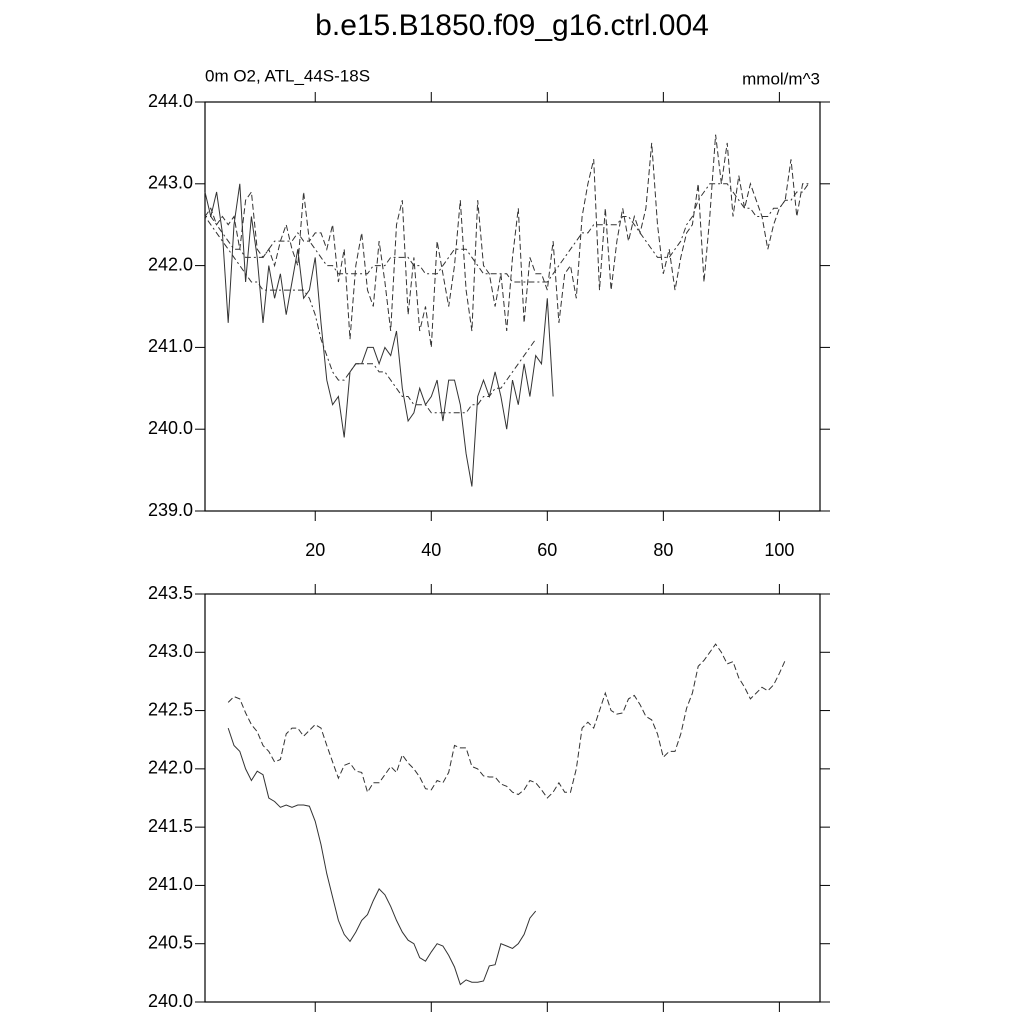 Image resolution: width=1024 pixels, height=1024 pixels. I want to click on chart-title: b.e15.B1850.f09_g16.ctrl.004, so click(512, 25).